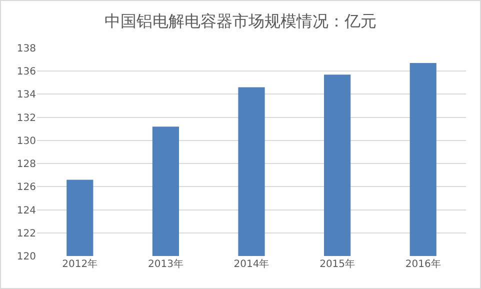  Describe the element at coordinates (26, 188) in the screenshot. I see `y-tick-label: 126` at that location.